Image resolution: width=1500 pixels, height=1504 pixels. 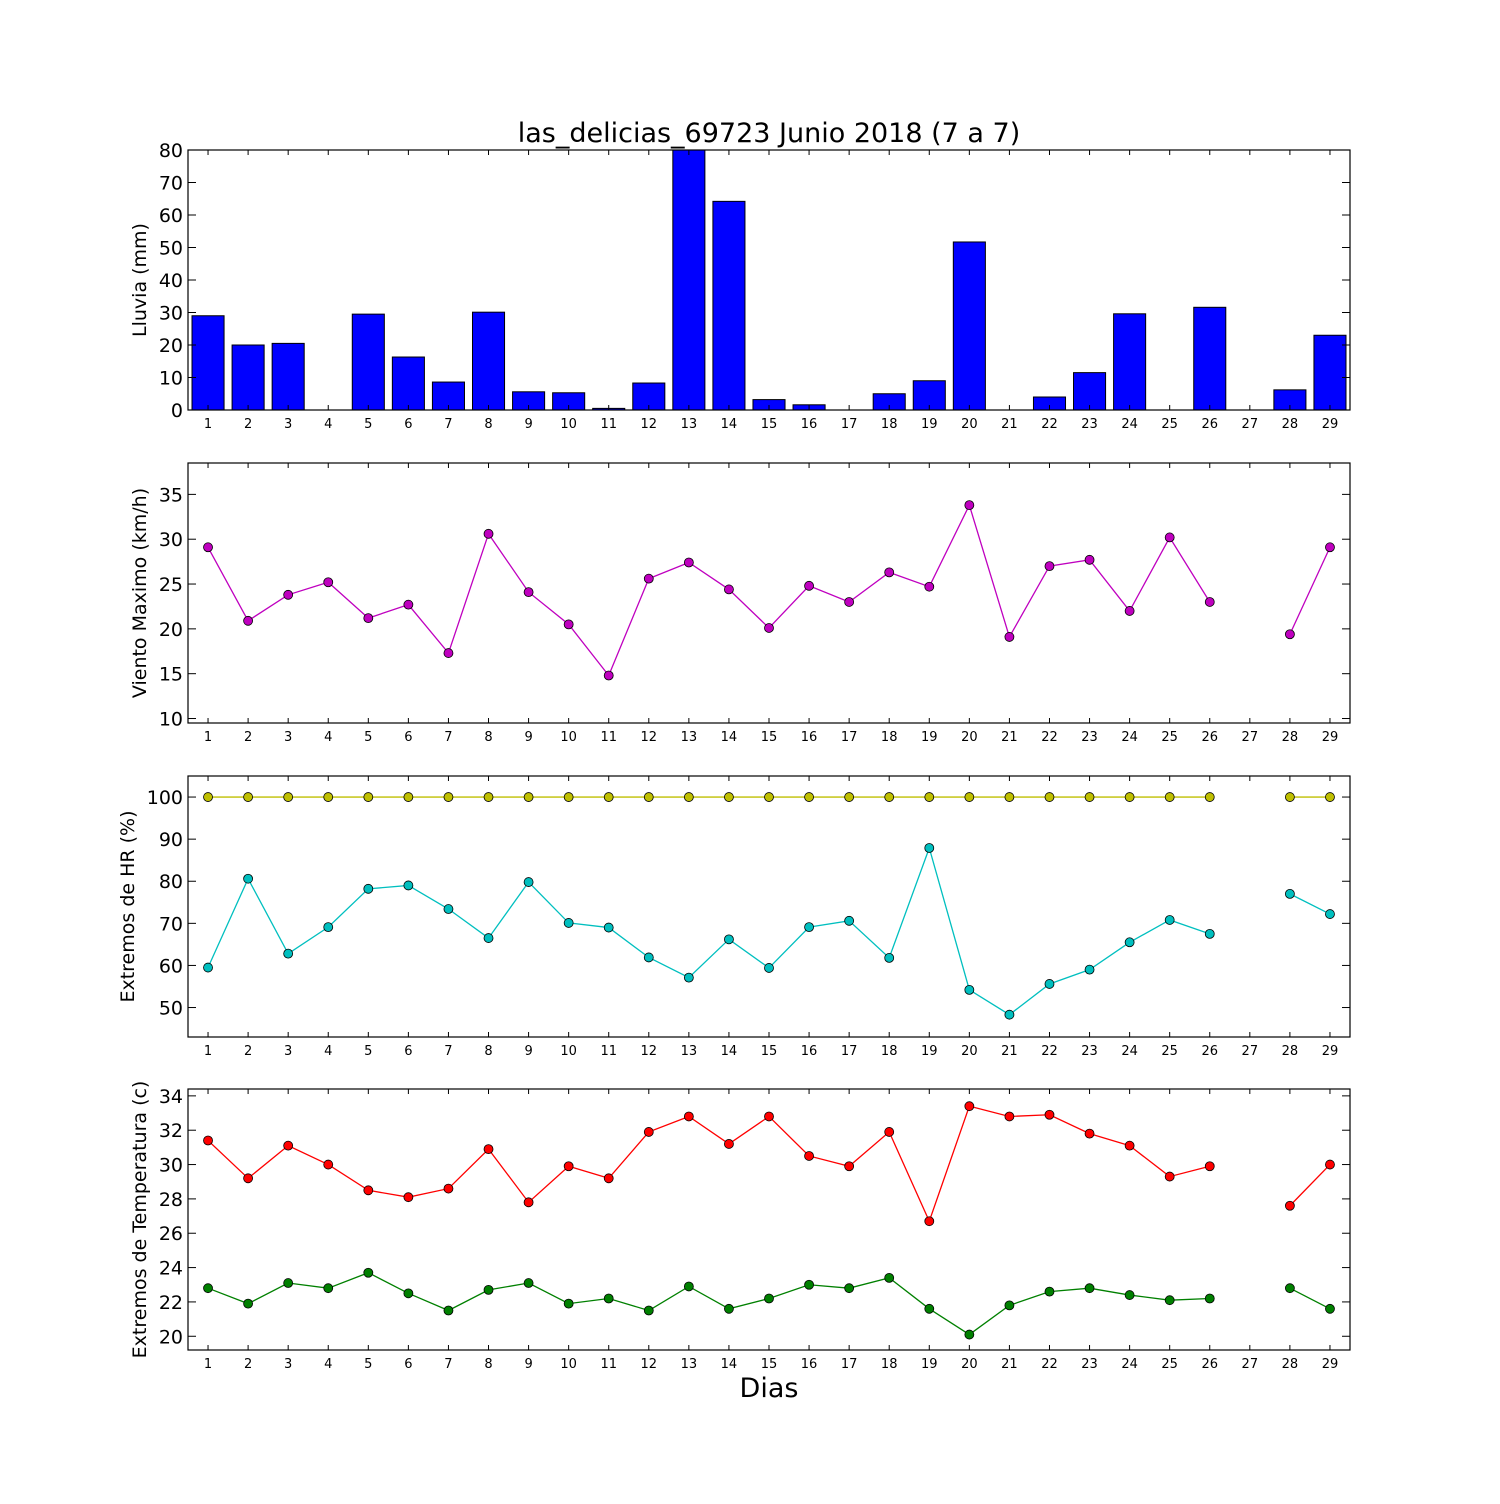 I want to click on x-tick-label: 4, so click(x=328, y=1051).